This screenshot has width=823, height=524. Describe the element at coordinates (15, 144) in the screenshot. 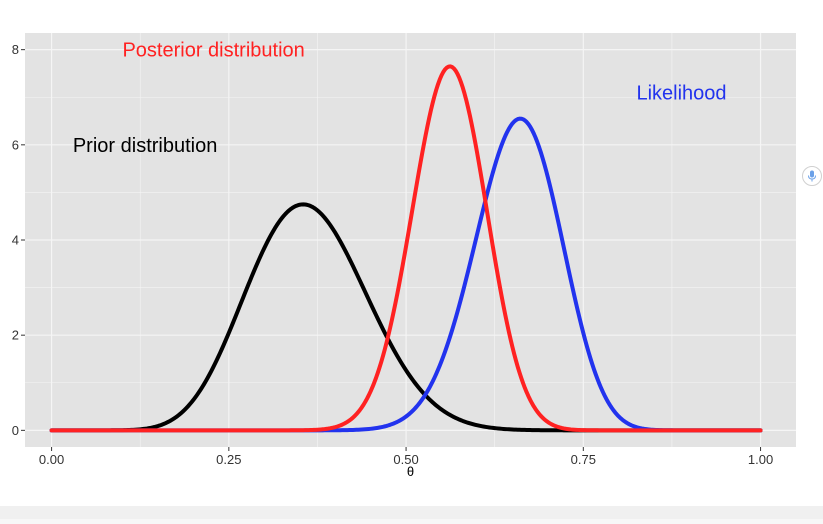

I see `y-tick-label: 6` at that location.